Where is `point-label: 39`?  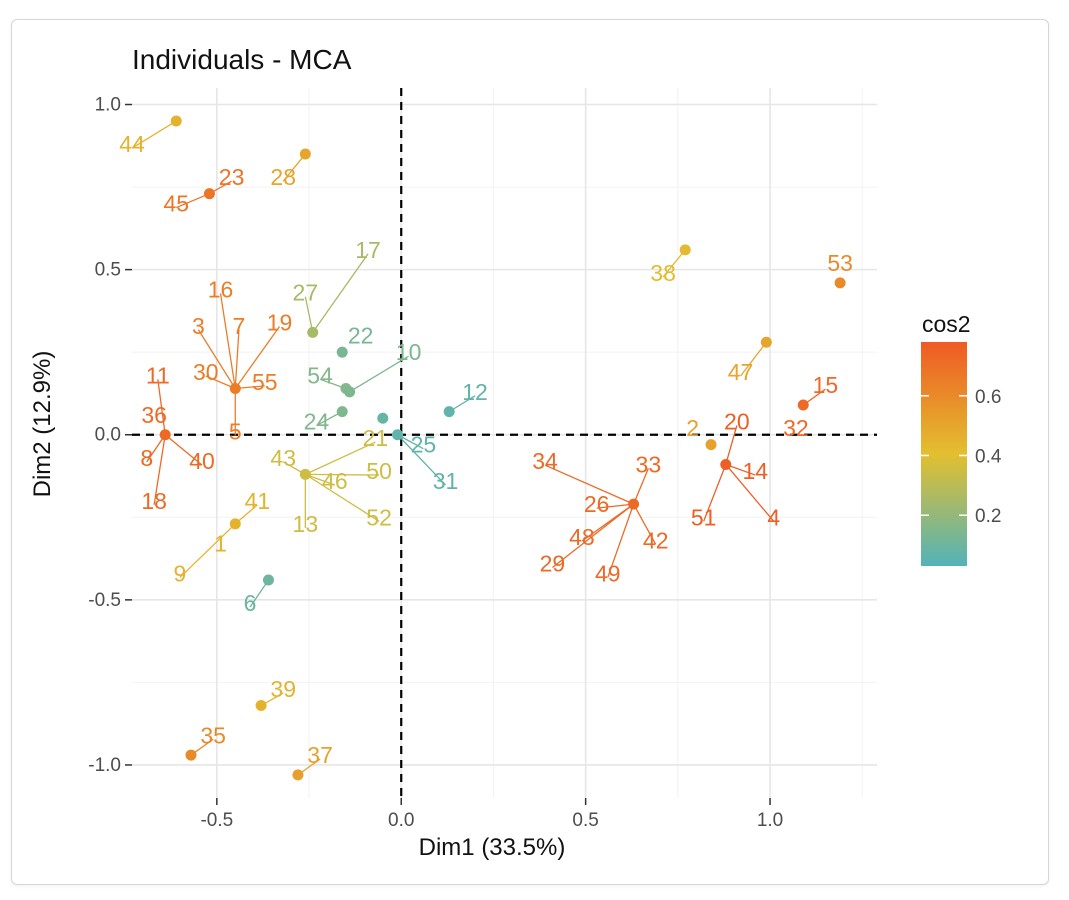
point-label: 39 is located at coordinates (283, 689).